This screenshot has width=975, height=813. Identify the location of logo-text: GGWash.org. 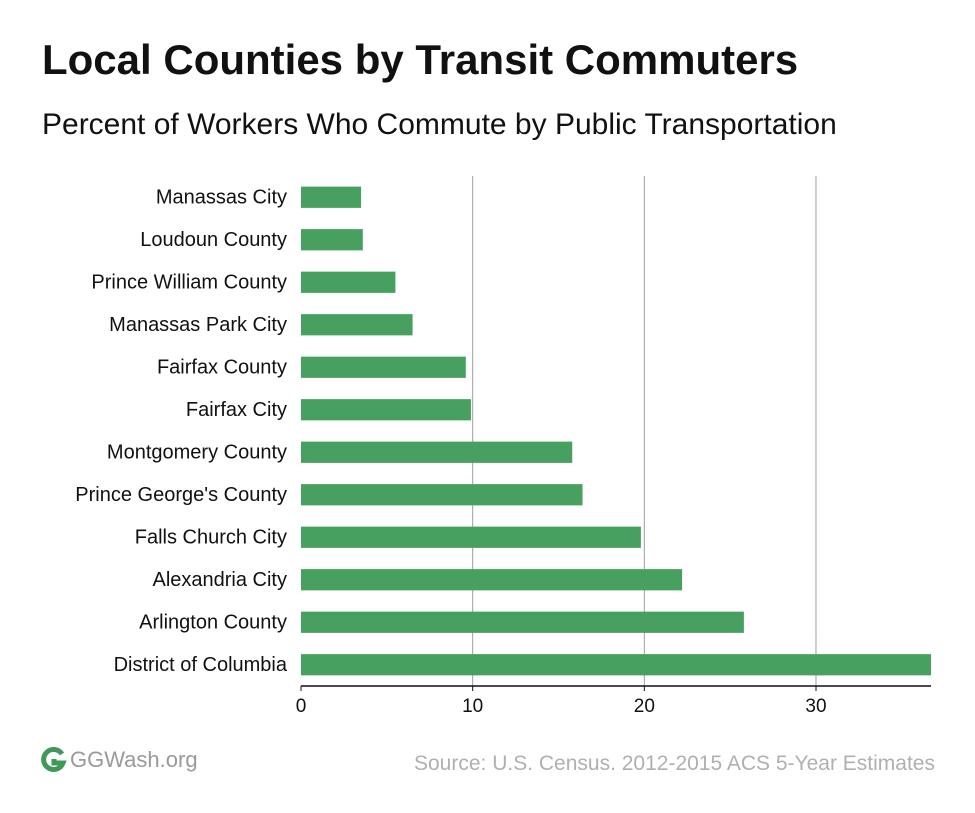
(134, 759).